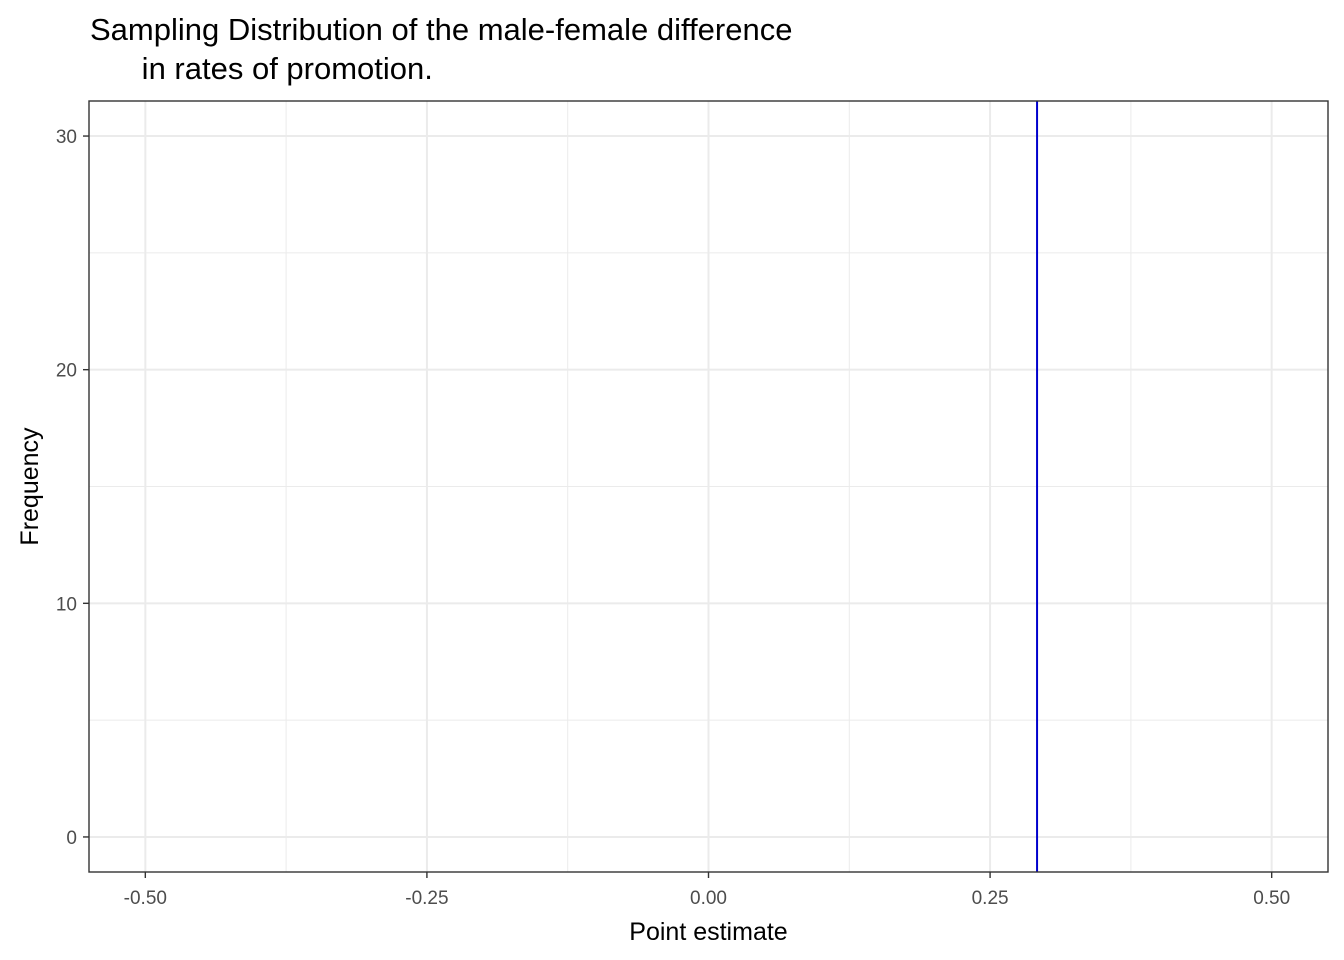  I want to click on y-tick-label: 0, so click(71, 838).